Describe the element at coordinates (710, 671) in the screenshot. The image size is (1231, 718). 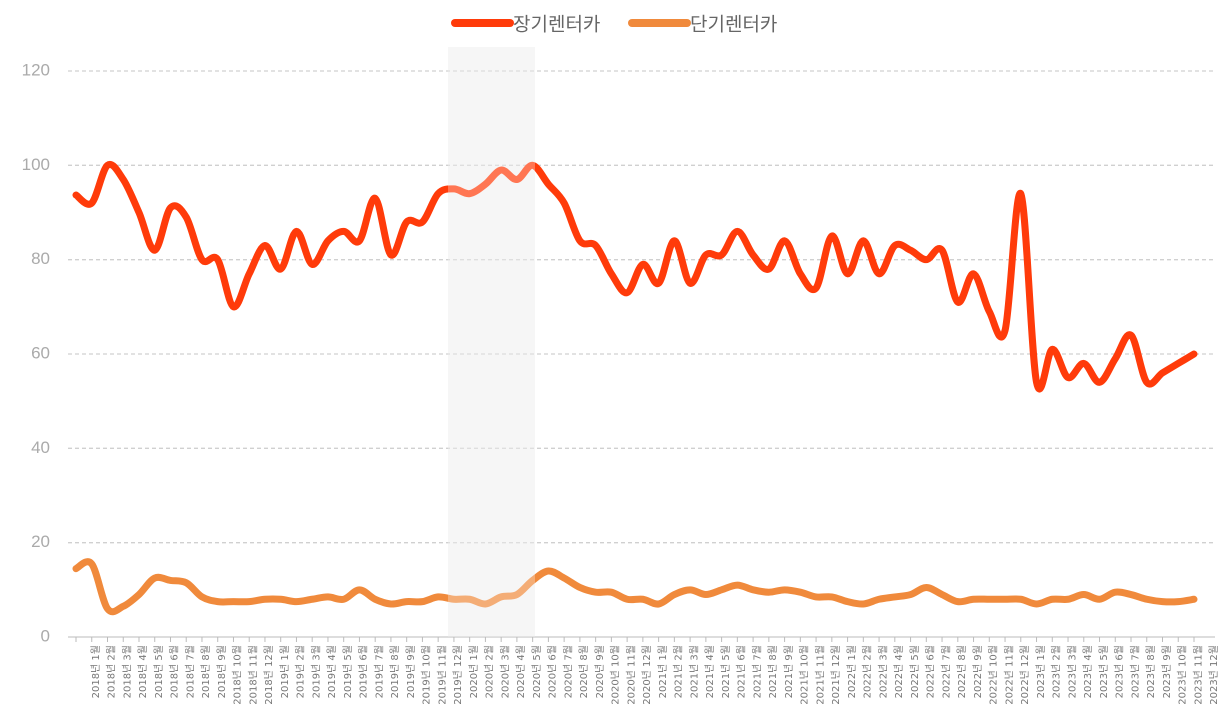
I see `x-tick-label: 2021년 4월` at that location.